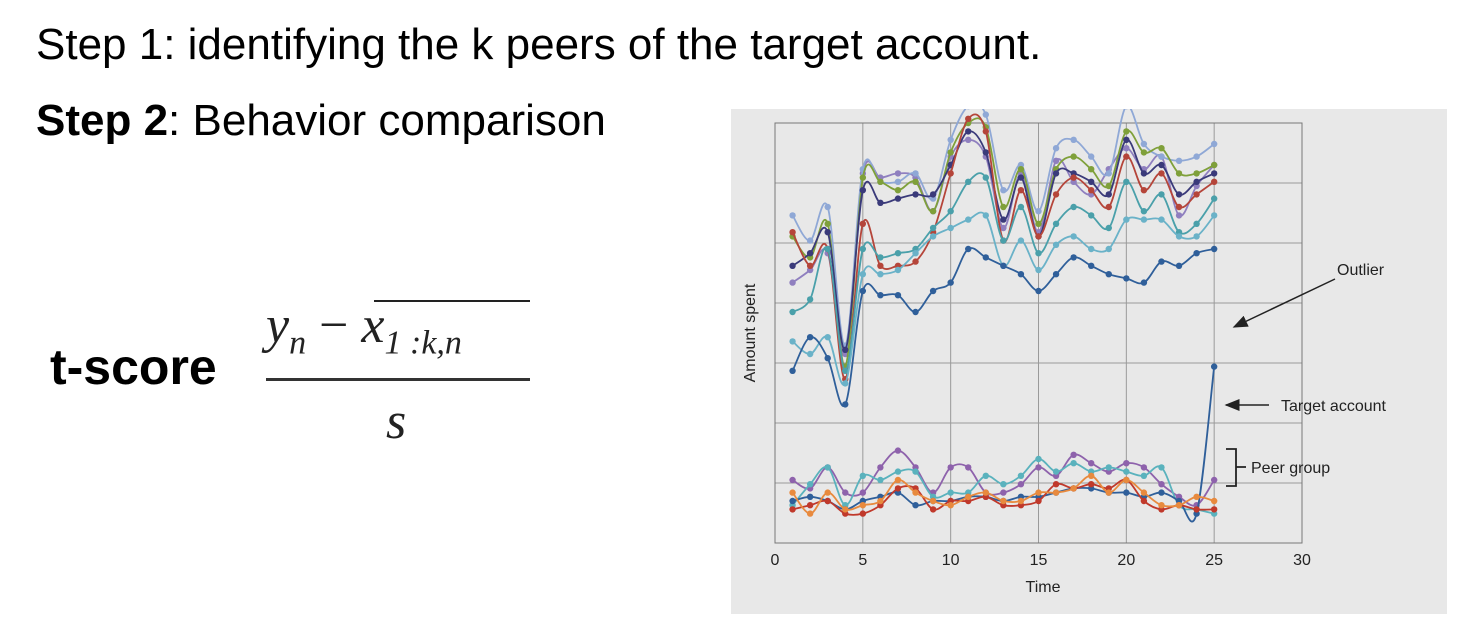  Describe the element at coordinates (1361, 270) in the screenshot. I see `outlier-annotation: Outlier` at that location.